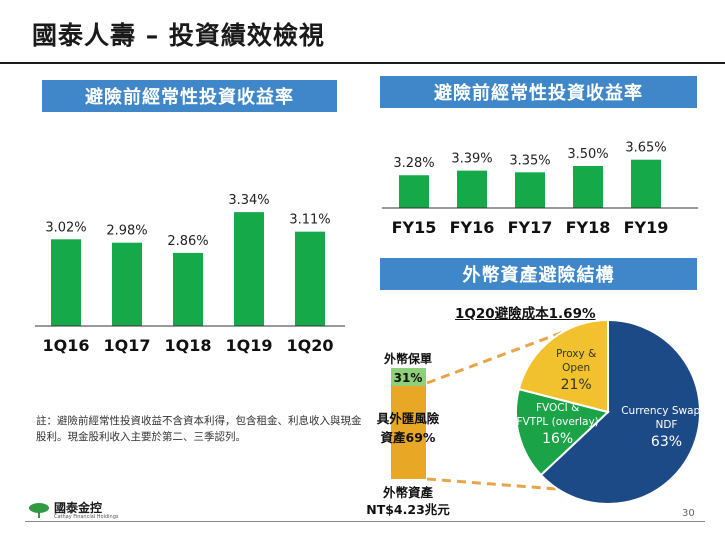 This screenshot has width=725, height=537. I want to click on tree-logo-icon, so click(39, 510).